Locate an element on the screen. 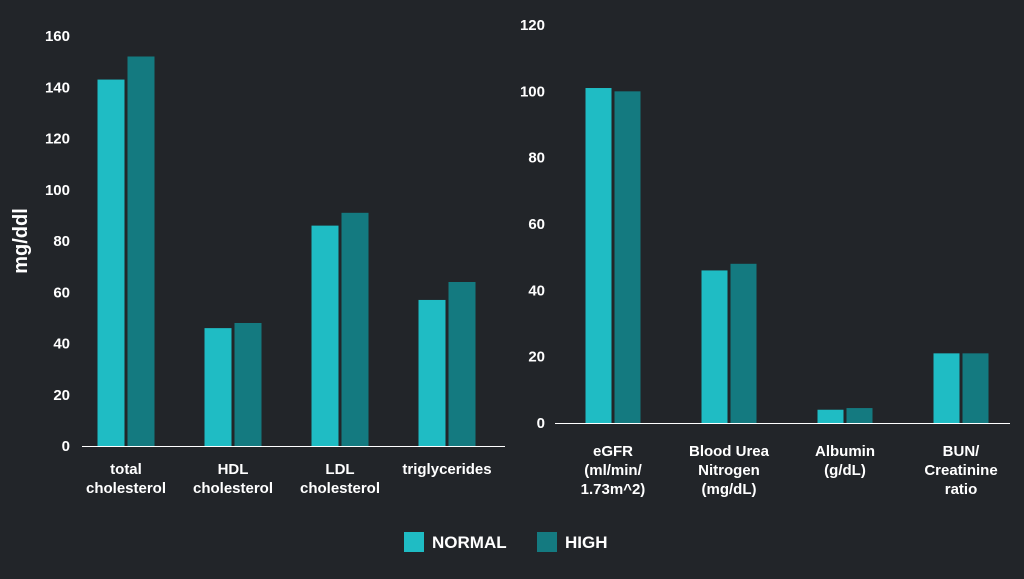 The image size is (1024, 579). legend-swatch-normal is located at coordinates (414, 542).